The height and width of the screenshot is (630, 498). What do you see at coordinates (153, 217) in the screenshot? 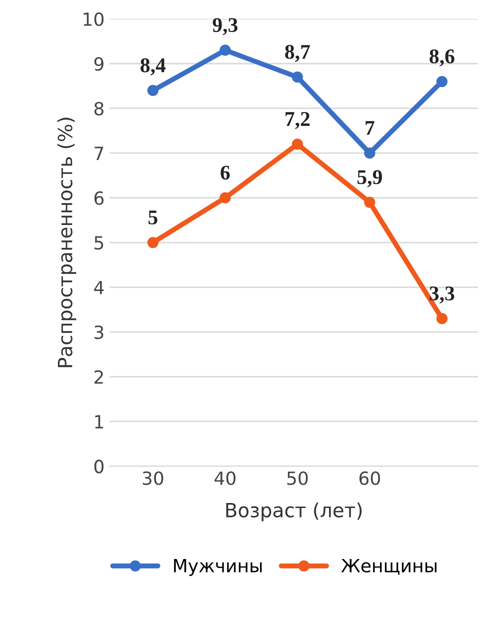
I see `data-label: 5` at bounding box center [153, 217].